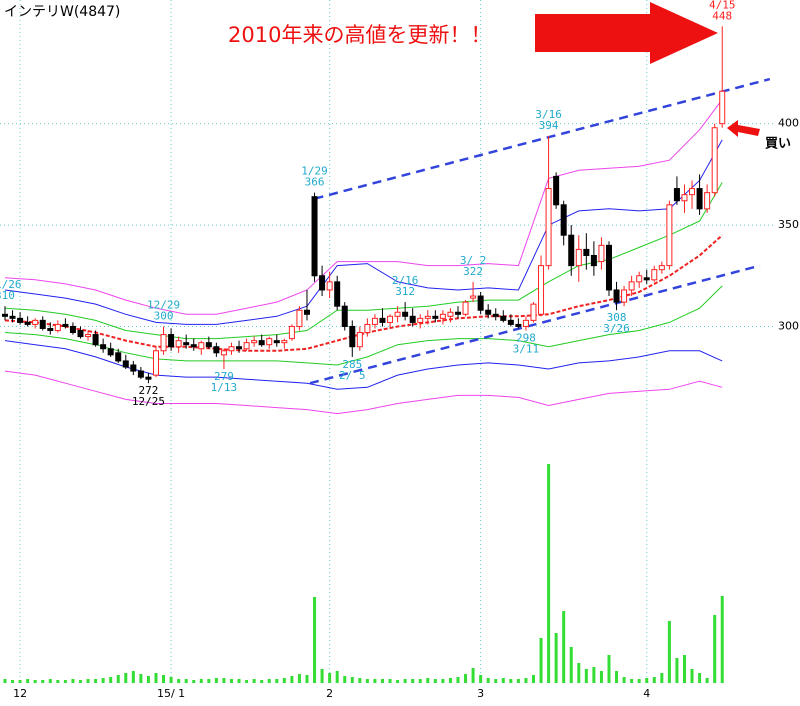  What do you see at coordinates (7, 295) in the screenshot?
I see `annotation-value: 310` at bounding box center [7, 295].